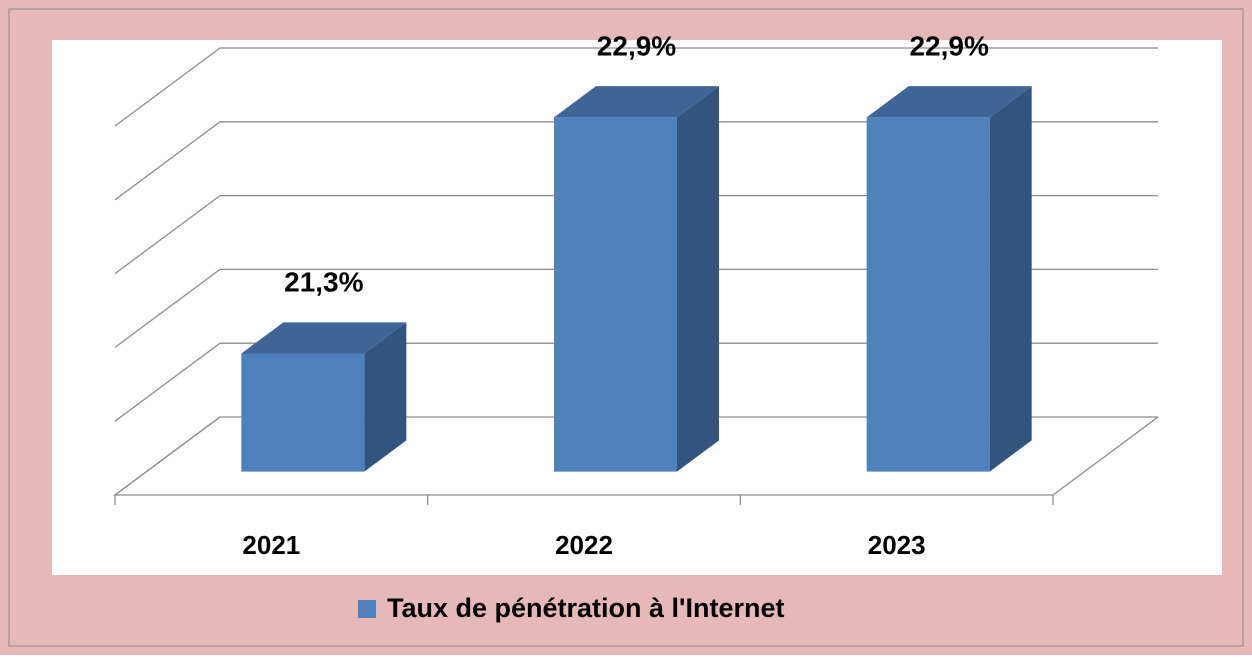  What do you see at coordinates (323, 282) in the screenshot?
I see `value-label: 21,3%` at bounding box center [323, 282].